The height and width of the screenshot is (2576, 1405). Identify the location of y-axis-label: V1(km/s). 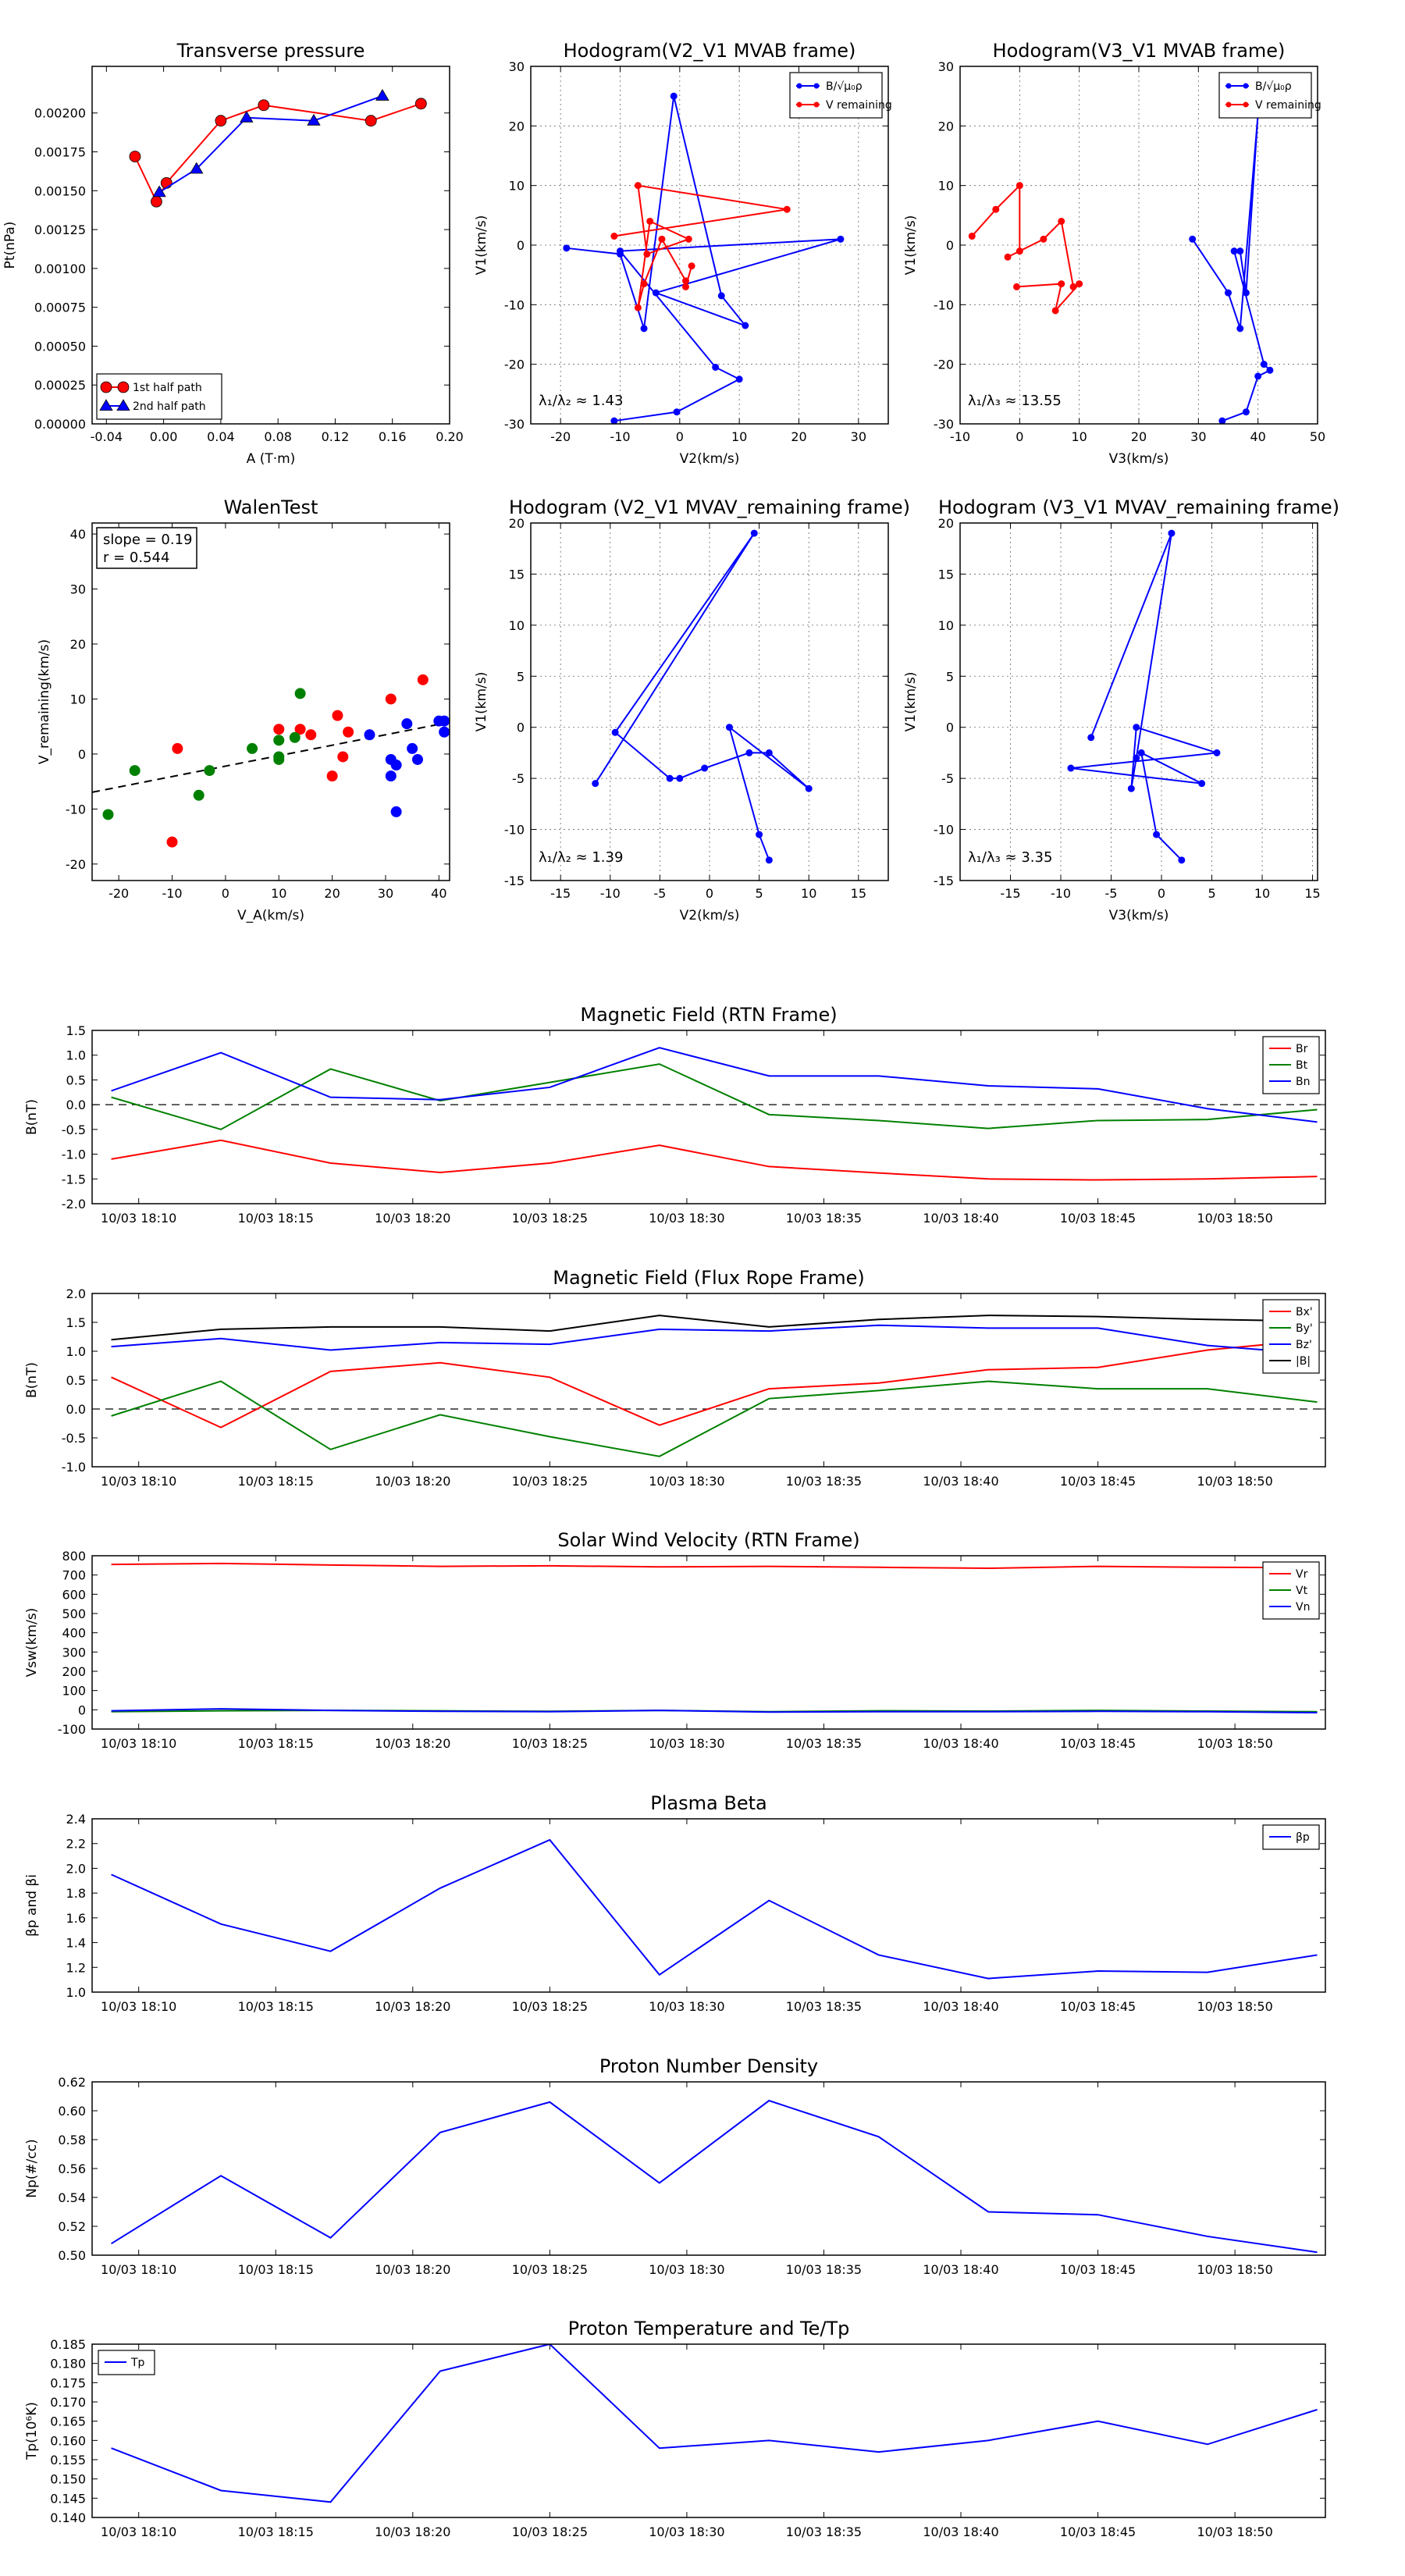
(911, 702).